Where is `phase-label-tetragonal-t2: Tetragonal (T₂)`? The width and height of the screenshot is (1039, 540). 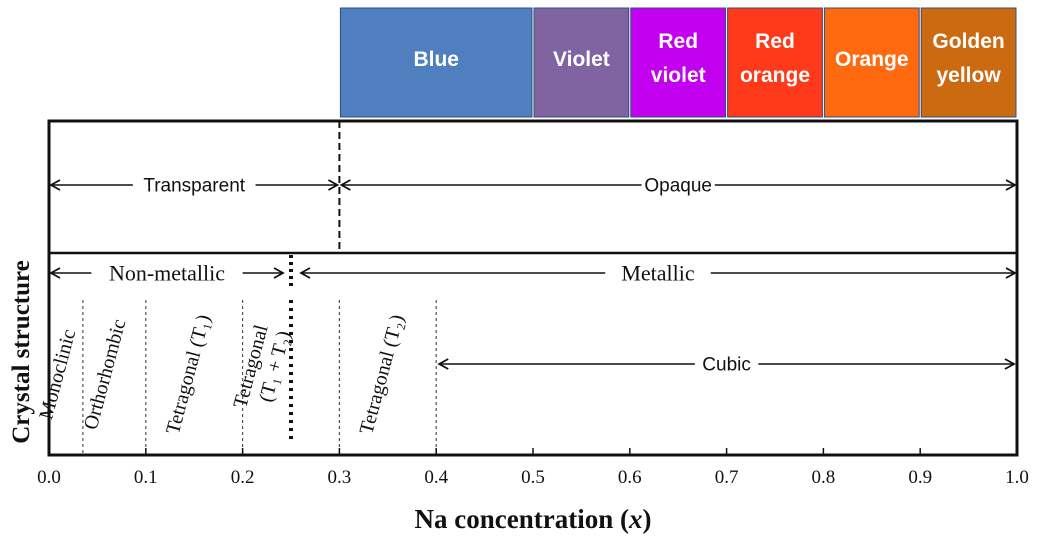
phase-label-tetragonal-t2: Tetragonal (T₂) is located at coordinates (381, 374).